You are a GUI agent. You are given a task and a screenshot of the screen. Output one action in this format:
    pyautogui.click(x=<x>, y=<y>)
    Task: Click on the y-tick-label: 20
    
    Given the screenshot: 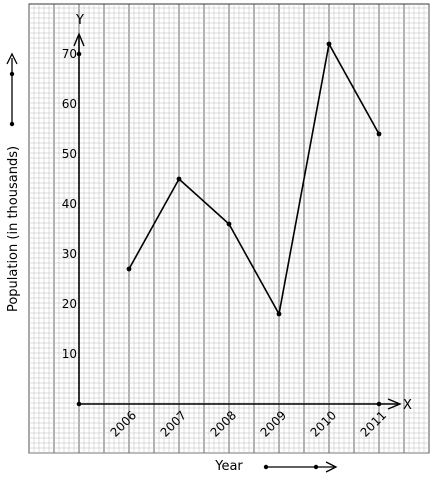 What is the action you would take?
    pyautogui.click(x=69, y=304)
    